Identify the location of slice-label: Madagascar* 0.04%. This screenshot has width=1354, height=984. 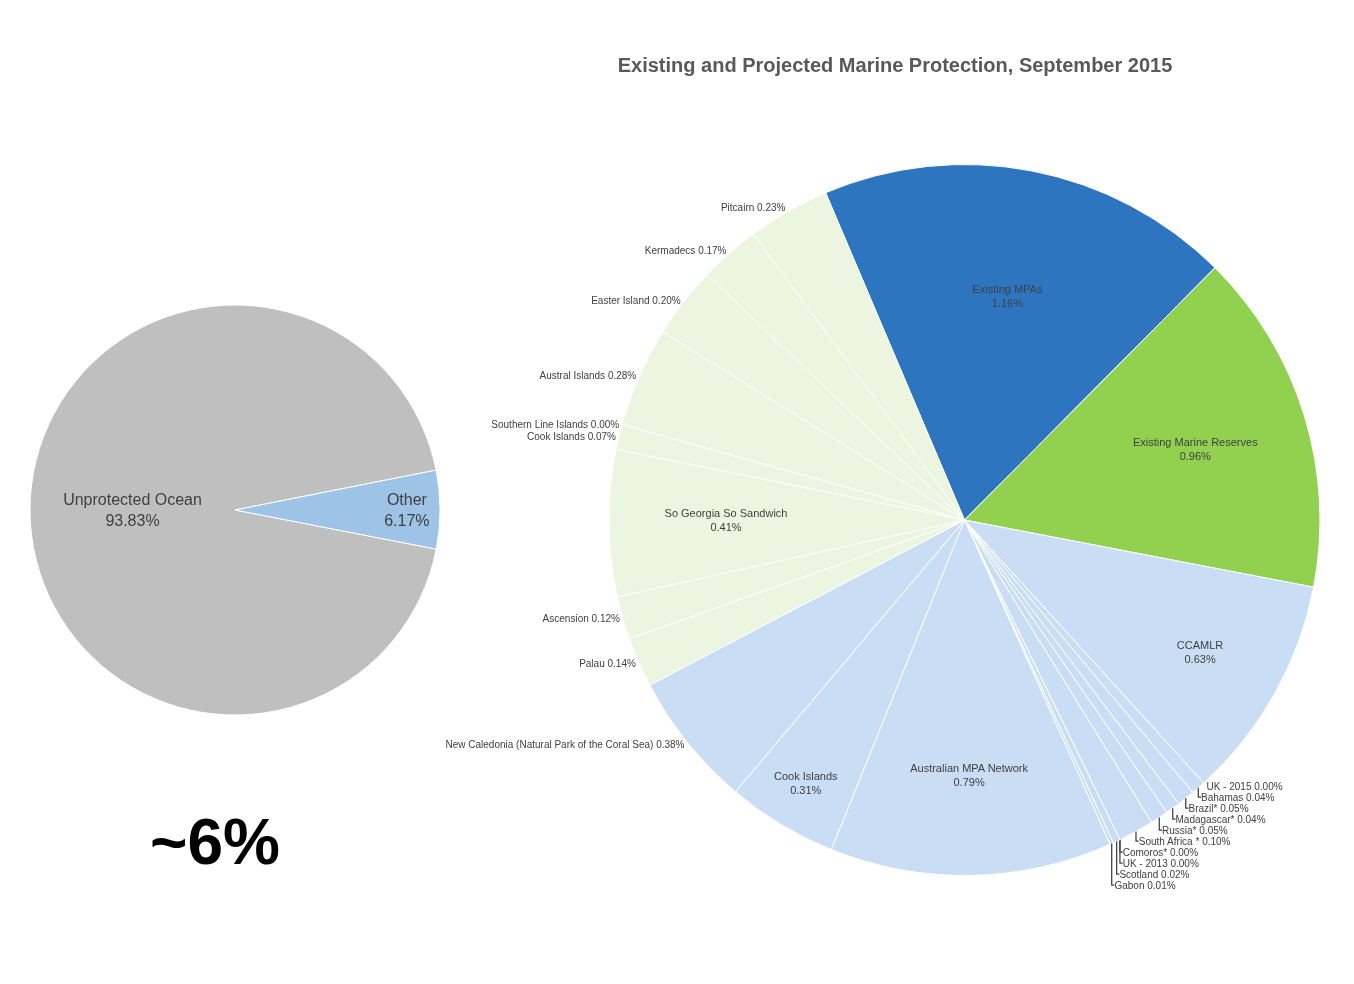
(1220, 819).